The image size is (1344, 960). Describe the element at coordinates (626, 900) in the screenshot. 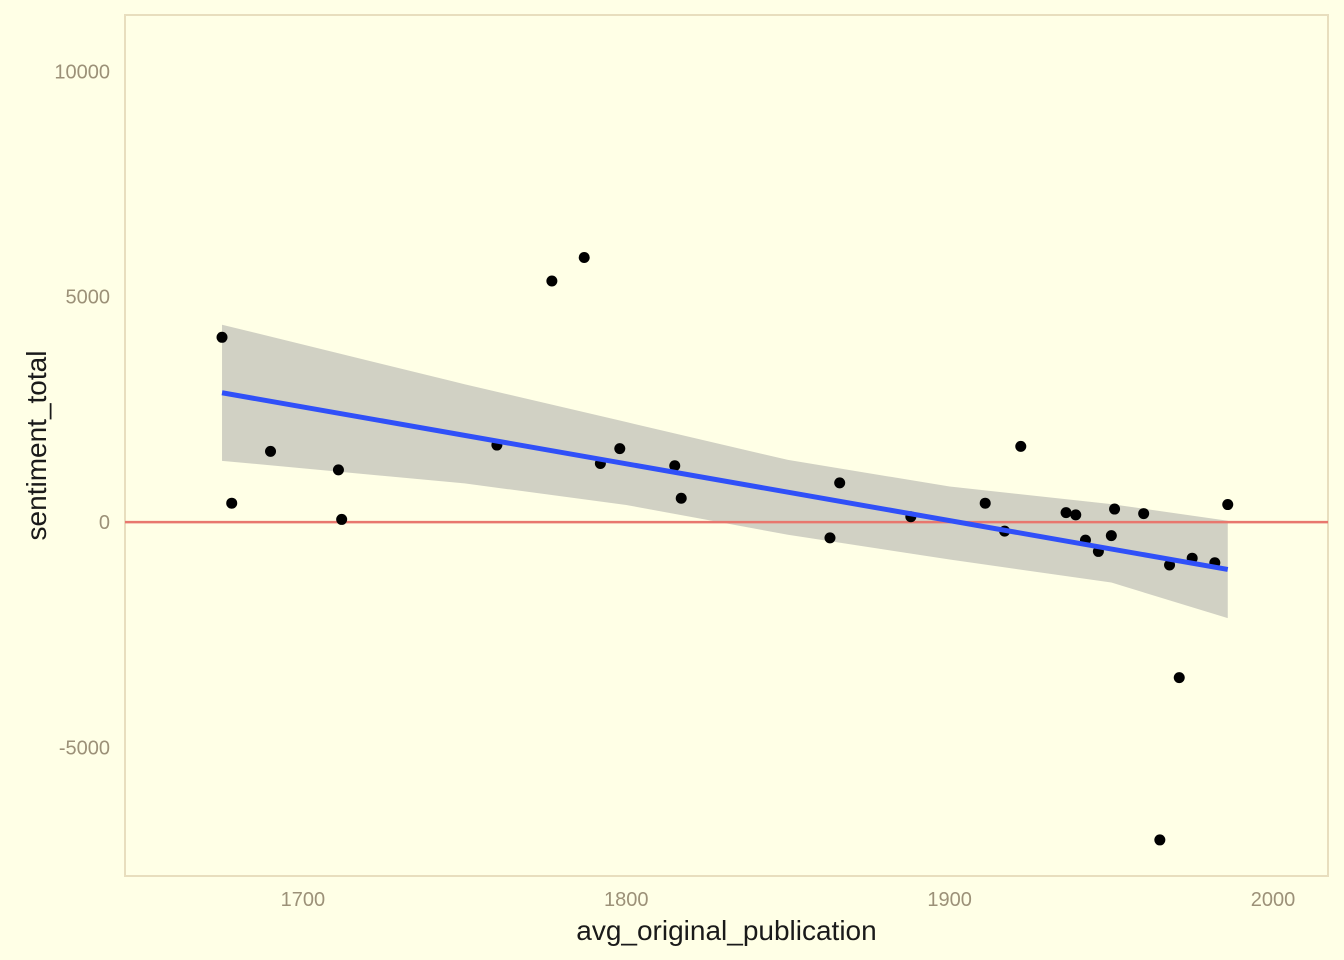

I see `x-tick-label: 1800` at that location.